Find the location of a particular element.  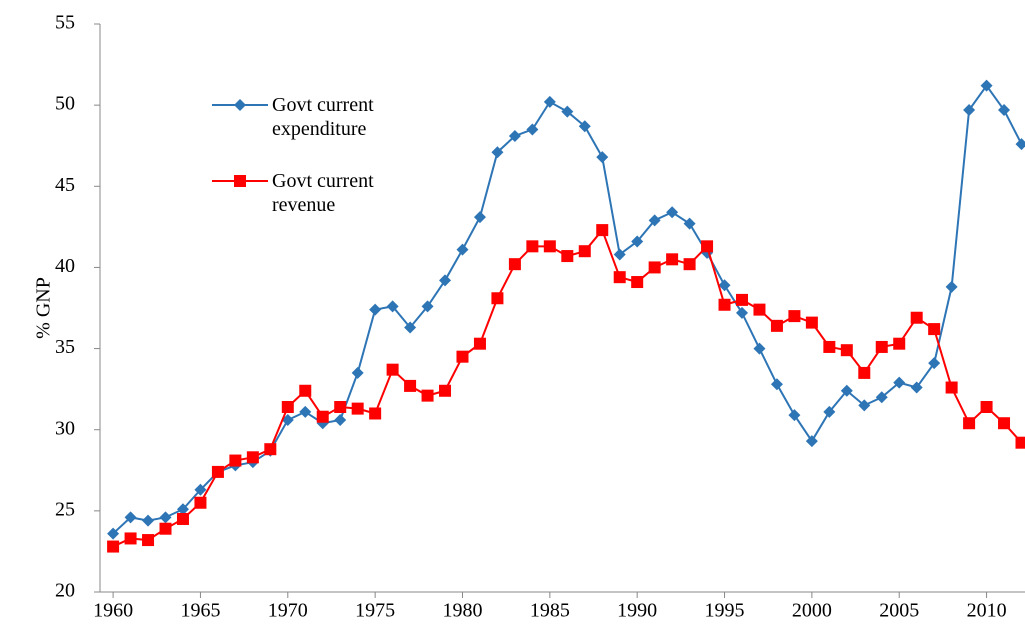

y-tick-label: 40 is located at coordinates (65, 266).